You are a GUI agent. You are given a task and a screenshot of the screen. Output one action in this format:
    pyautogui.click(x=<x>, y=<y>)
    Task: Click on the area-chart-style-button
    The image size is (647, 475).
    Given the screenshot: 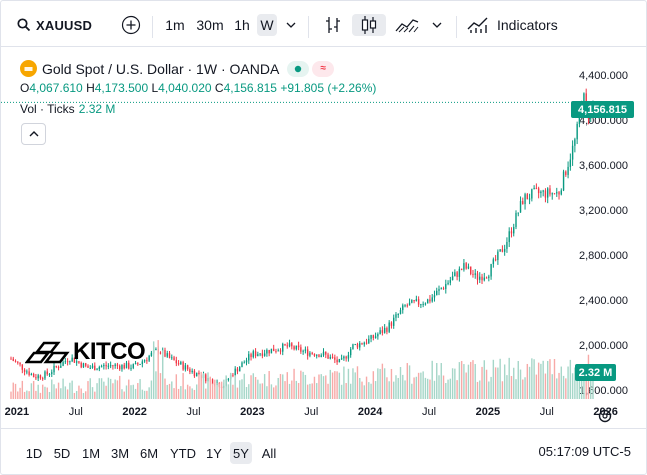 What is the action you would take?
    pyautogui.click(x=407, y=25)
    